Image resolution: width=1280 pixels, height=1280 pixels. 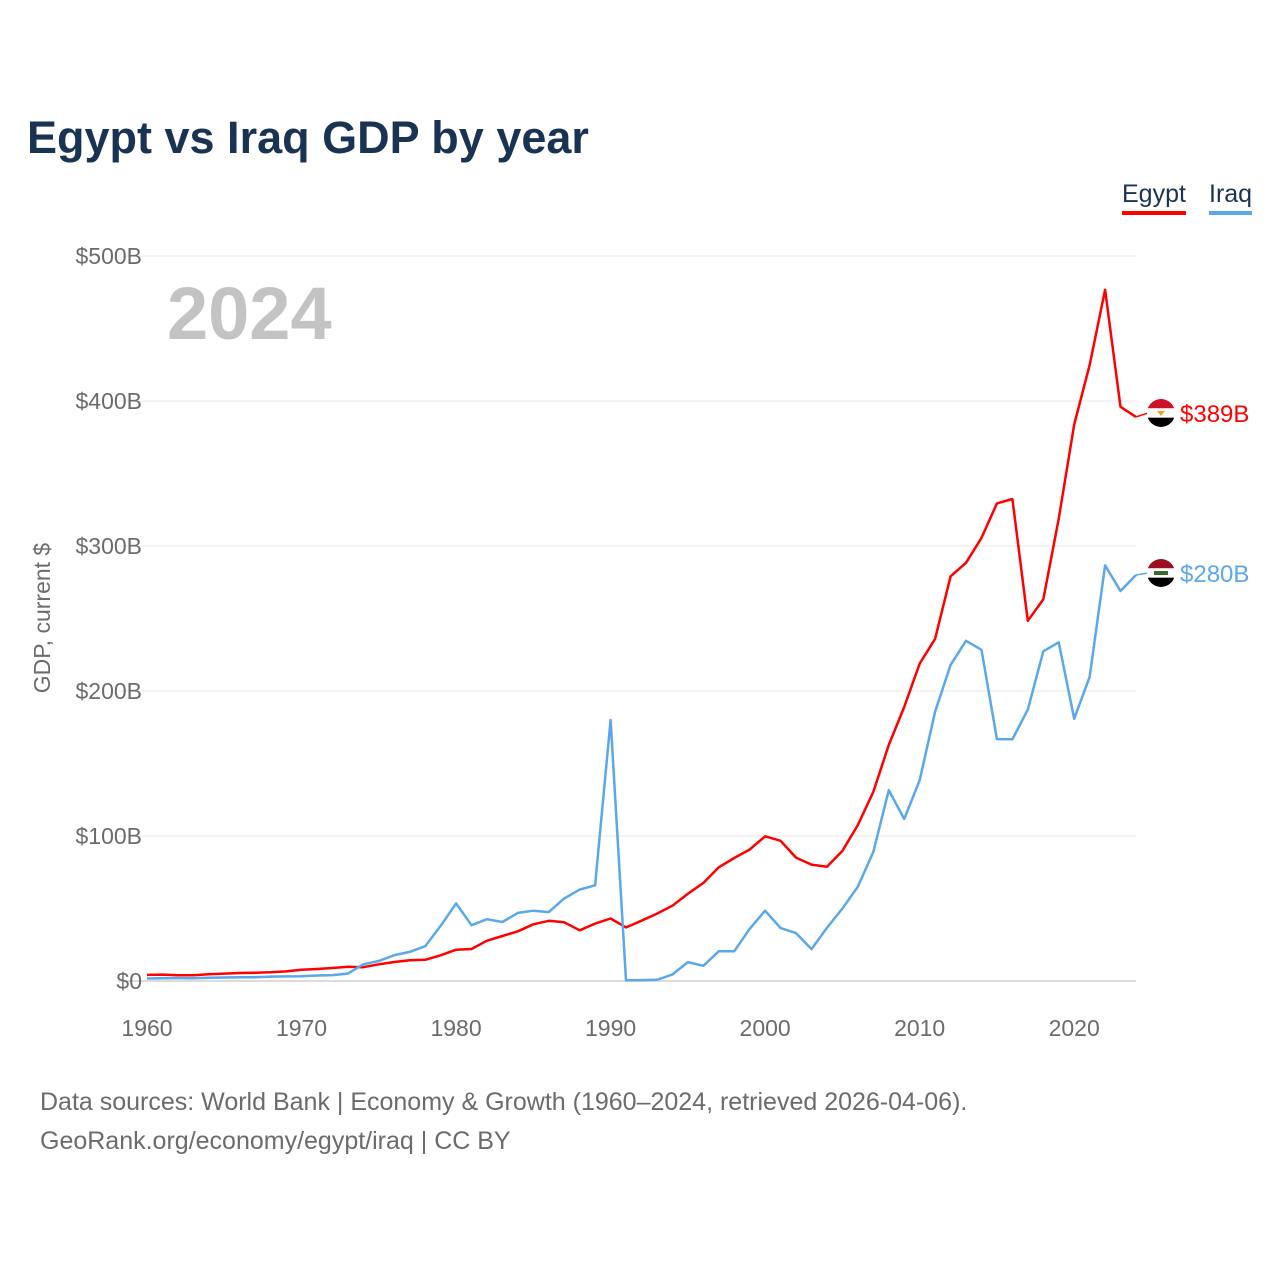 I want to click on legend-iraq: Iraq, so click(x=1231, y=197).